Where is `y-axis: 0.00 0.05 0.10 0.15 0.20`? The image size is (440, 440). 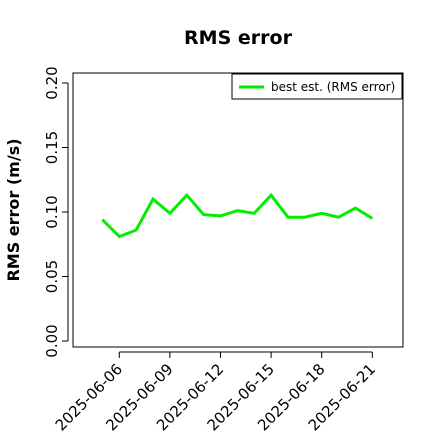
y-axis: 0.00 0.05 0.10 0.15 0.20 is located at coordinates (56, 212).